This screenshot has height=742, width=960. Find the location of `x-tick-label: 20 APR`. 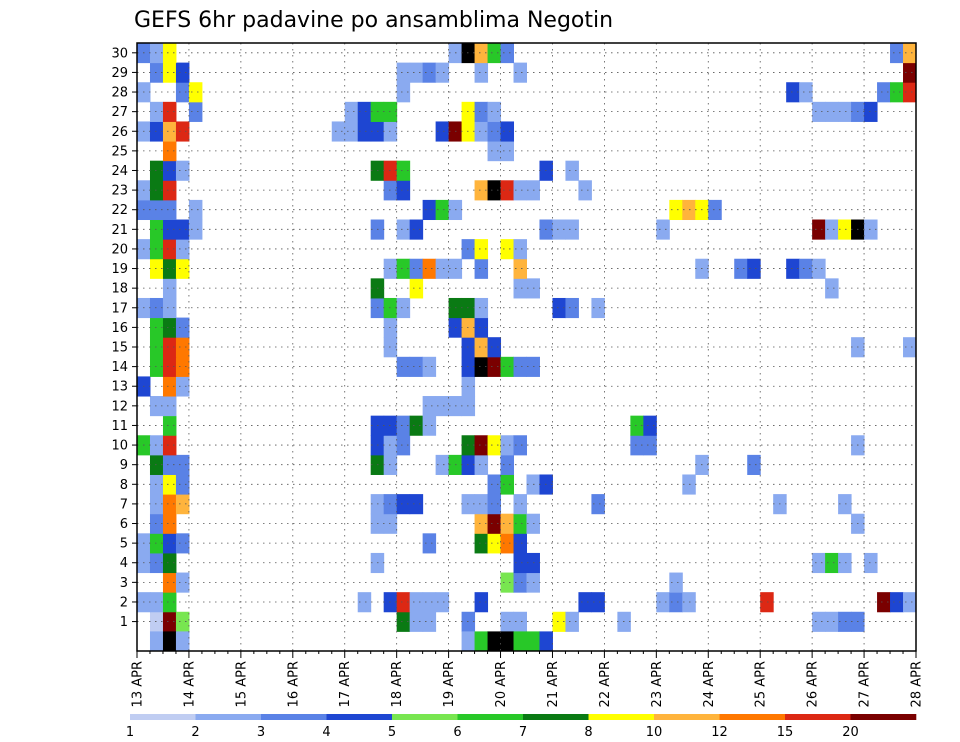

x-tick-label: 20 APR is located at coordinates (501, 684).